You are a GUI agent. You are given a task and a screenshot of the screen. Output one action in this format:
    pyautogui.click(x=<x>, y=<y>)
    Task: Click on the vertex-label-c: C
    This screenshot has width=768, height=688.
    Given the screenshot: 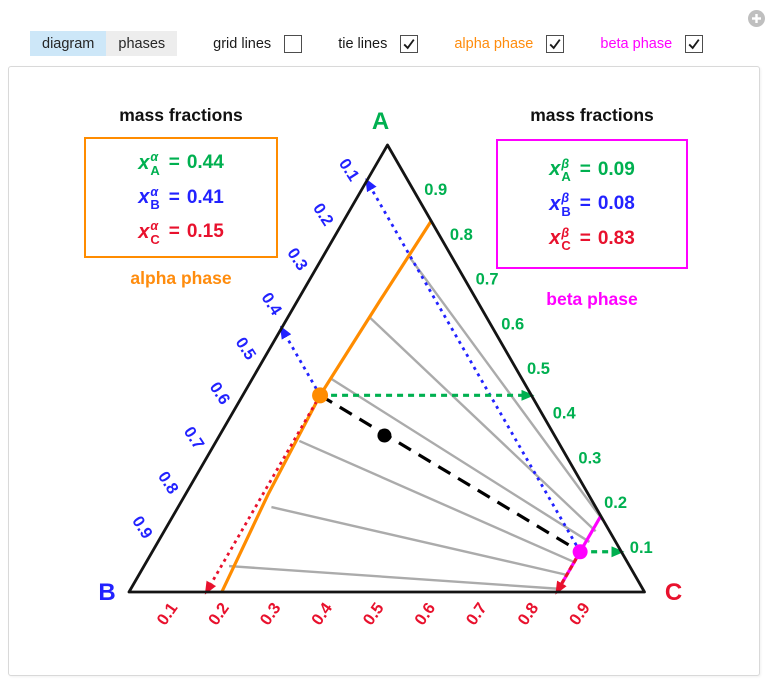 What is the action you would take?
    pyautogui.click(x=673, y=592)
    